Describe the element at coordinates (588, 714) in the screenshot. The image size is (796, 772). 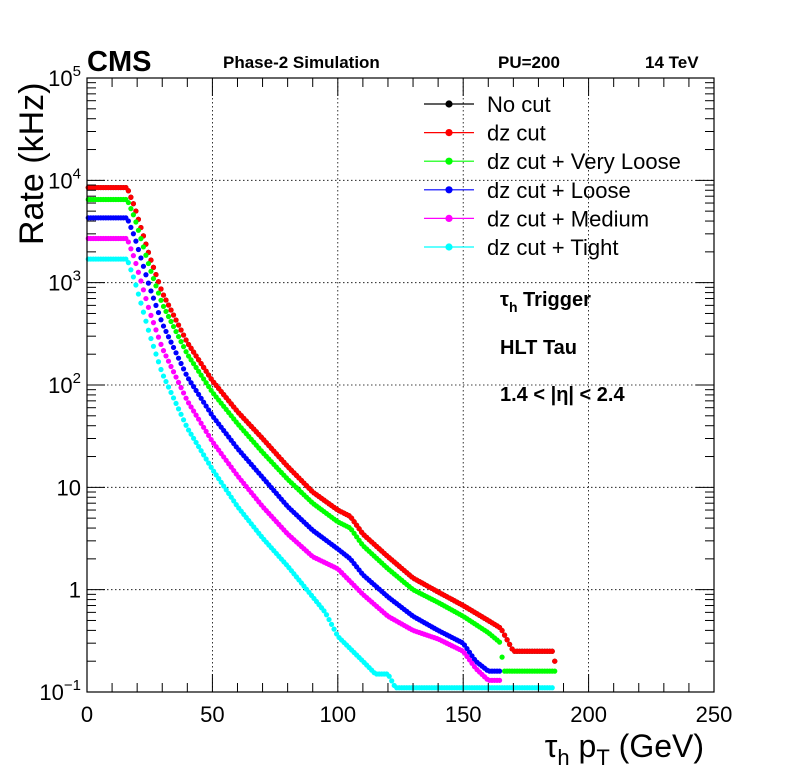
I see `x-tick-label: 200` at that location.